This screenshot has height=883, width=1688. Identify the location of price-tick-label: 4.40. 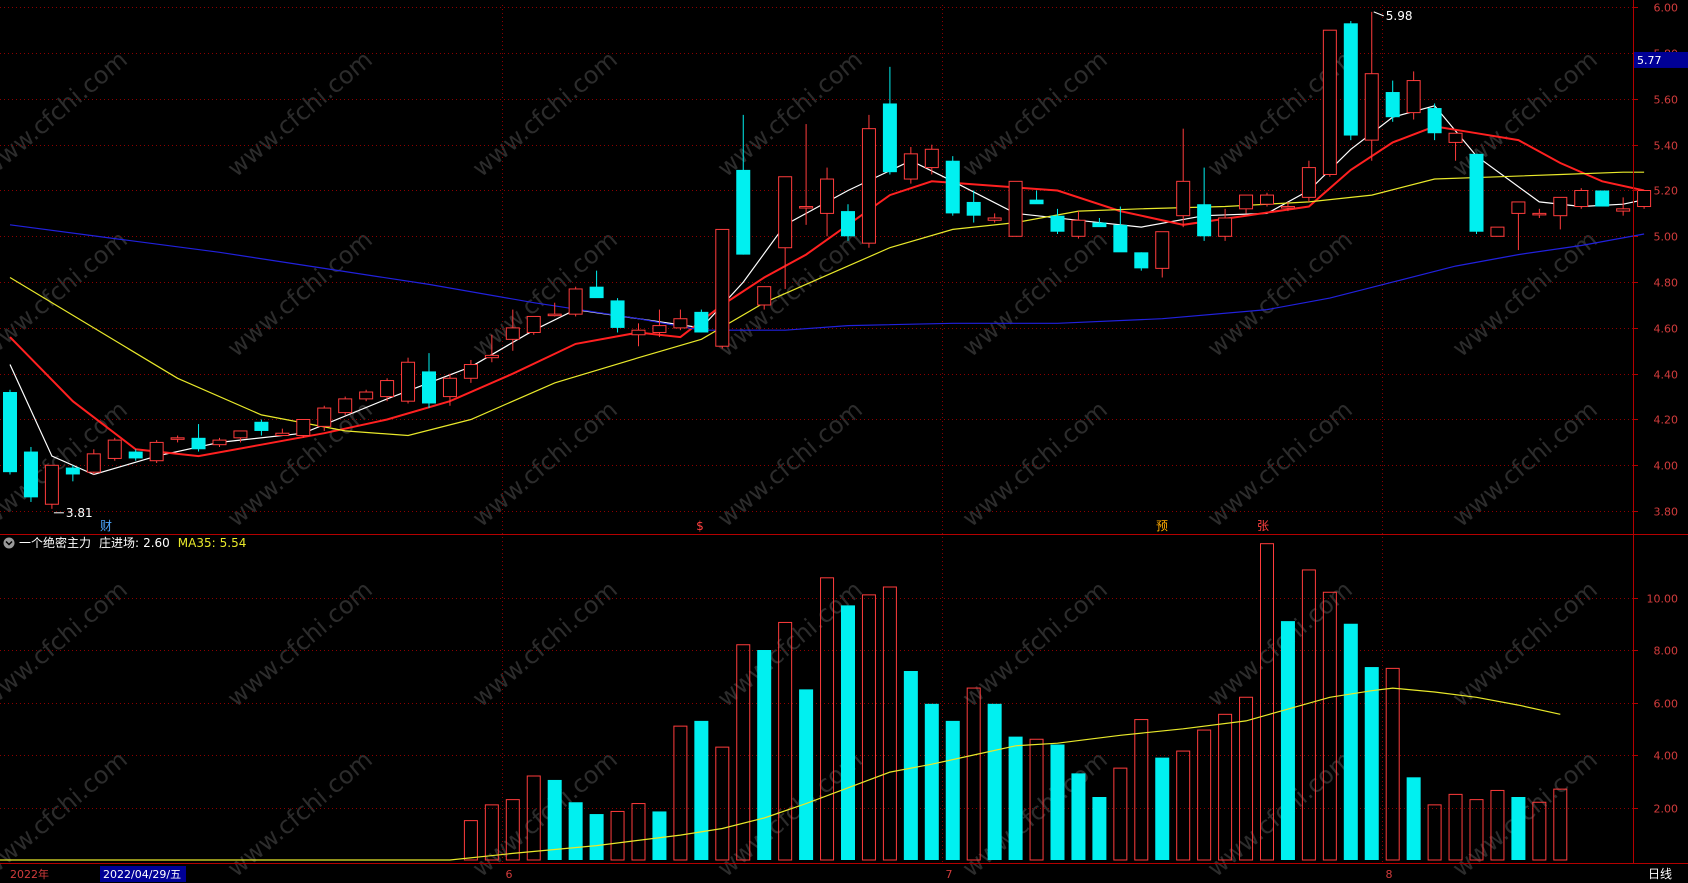
(1666, 375).